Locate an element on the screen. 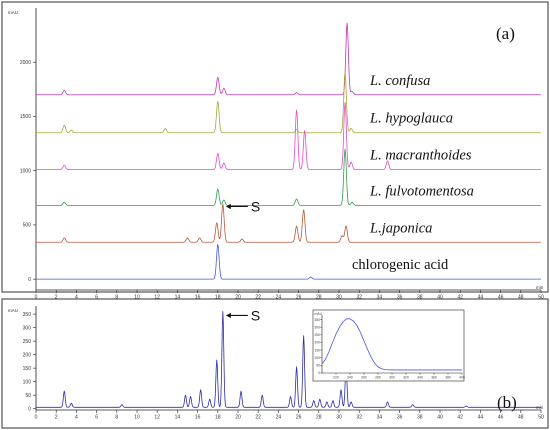 The image size is (550, 430). panel-a-x-tick-label: 4 is located at coordinates (76, 298).